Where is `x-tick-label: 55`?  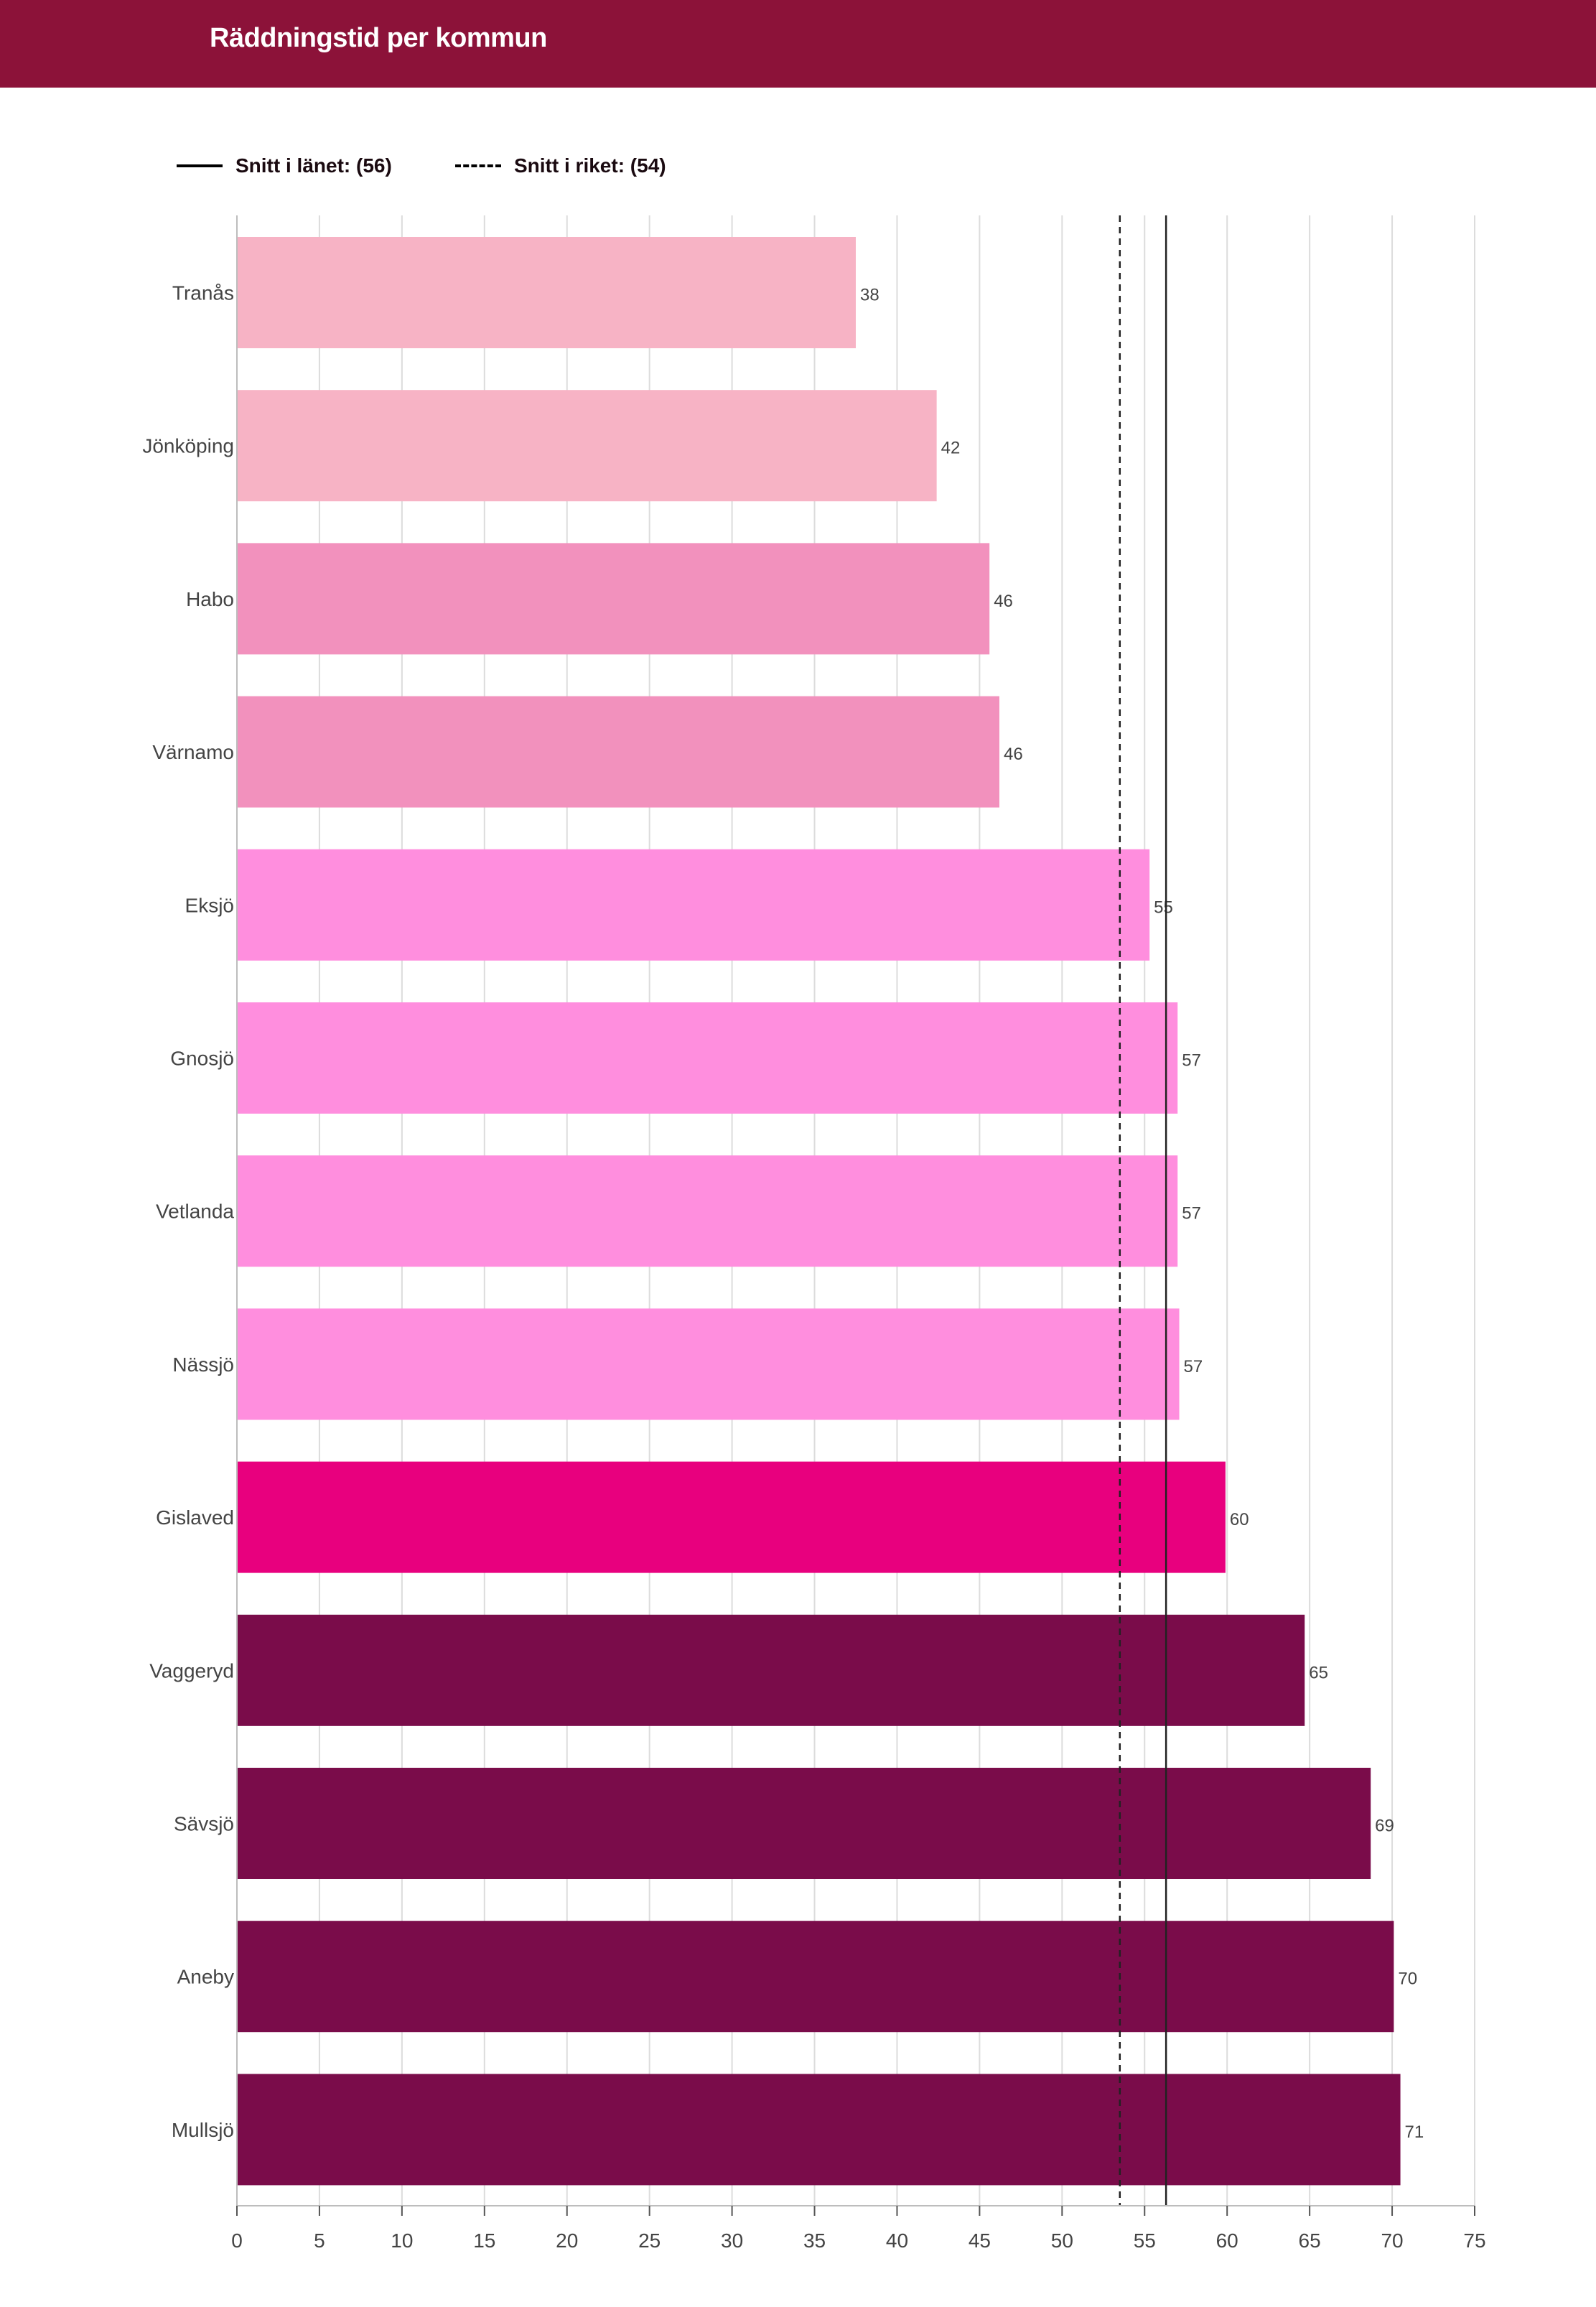
x-tick-label: 55 is located at coordinates (1145, 2240).